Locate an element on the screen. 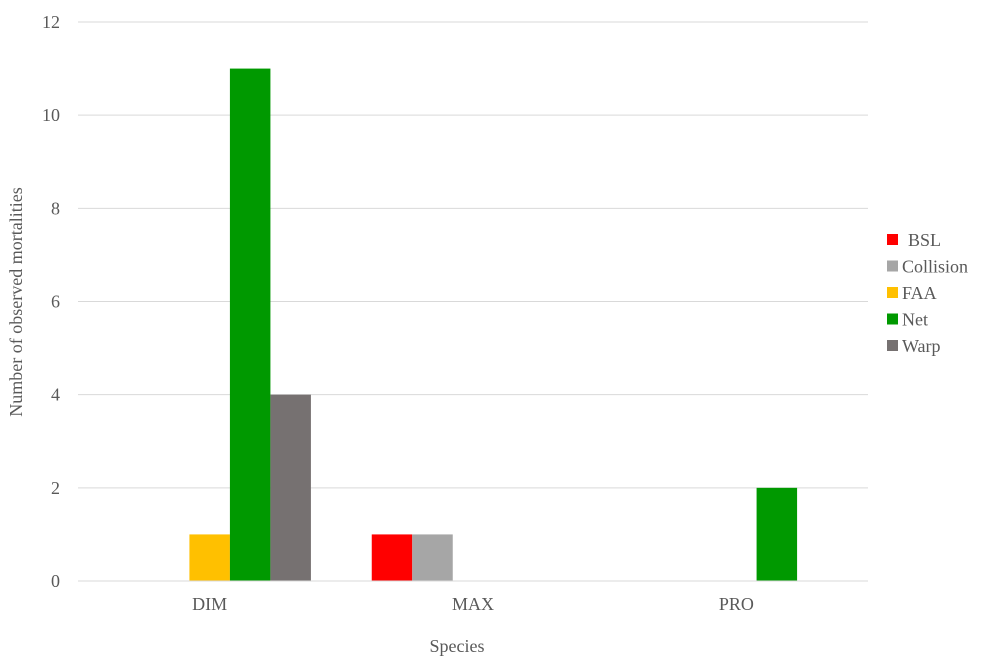 The image size is (985, 657). y-axis-ticks: 0 2 4 6 8 10 12 is located at coordinates (51, 301).